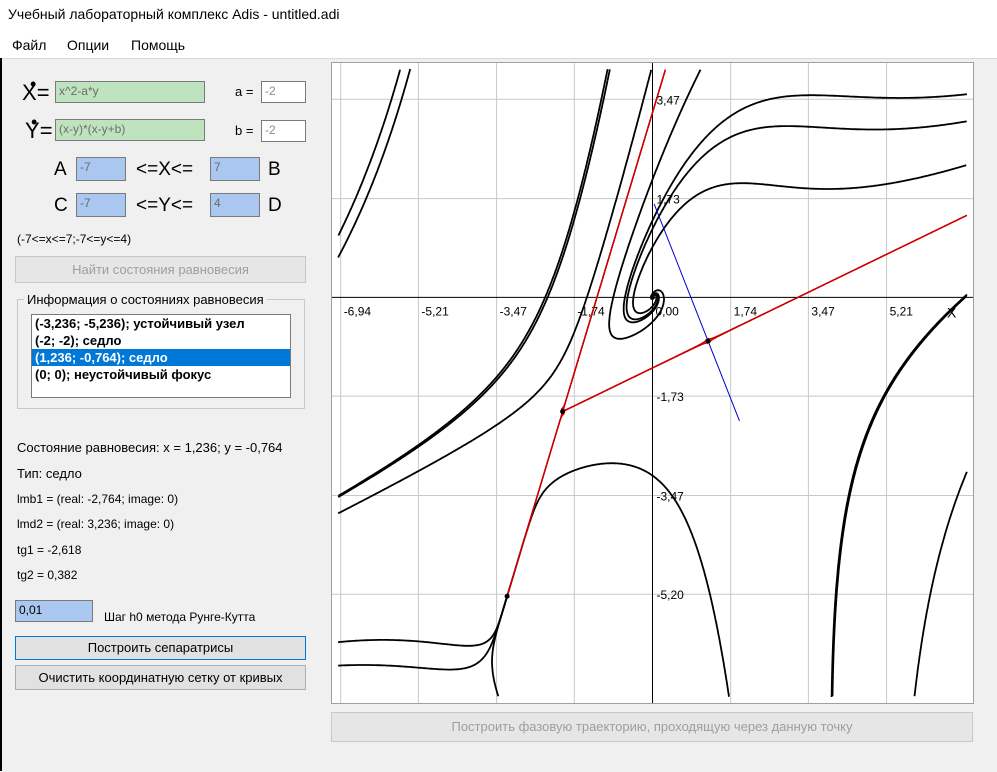 The image size is (997, 772). Describe the element at coordinates (902, 311) in the screenshot. I see `x-tick-label: 5,21` at that location.